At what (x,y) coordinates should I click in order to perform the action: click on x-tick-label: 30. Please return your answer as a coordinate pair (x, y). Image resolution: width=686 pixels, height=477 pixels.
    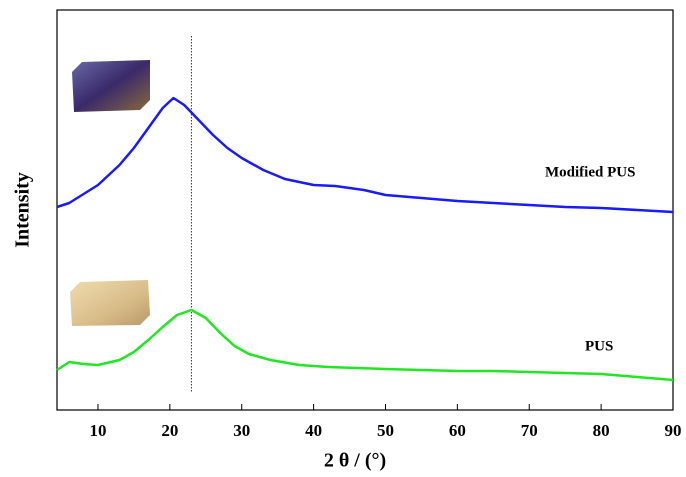
    Looking at the image, I should click on (241, 430).